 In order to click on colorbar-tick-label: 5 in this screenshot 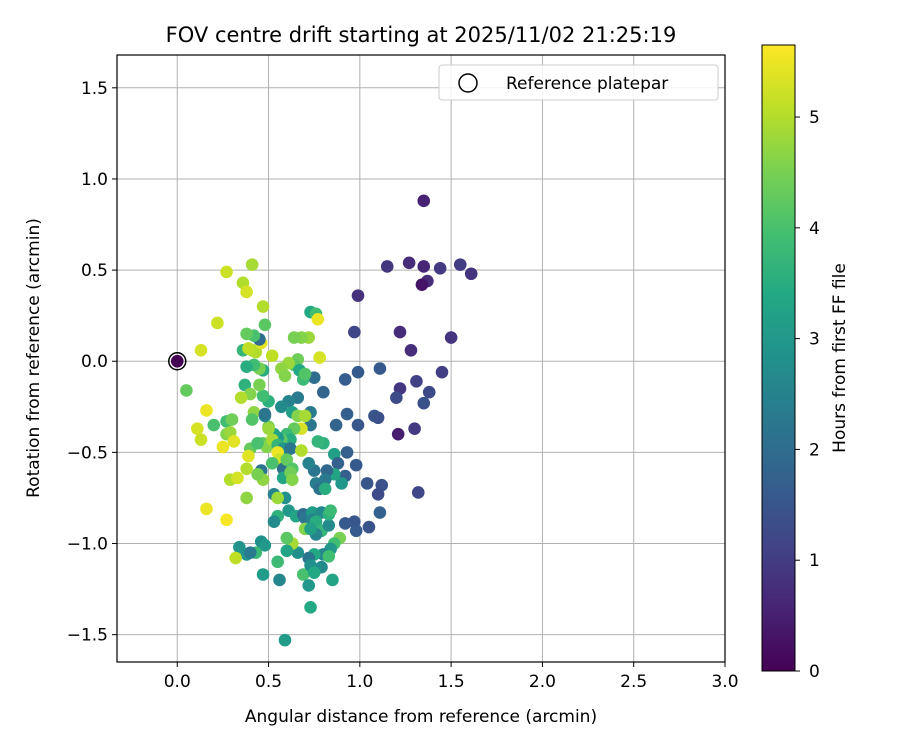, I will do `click(814, 118)`.